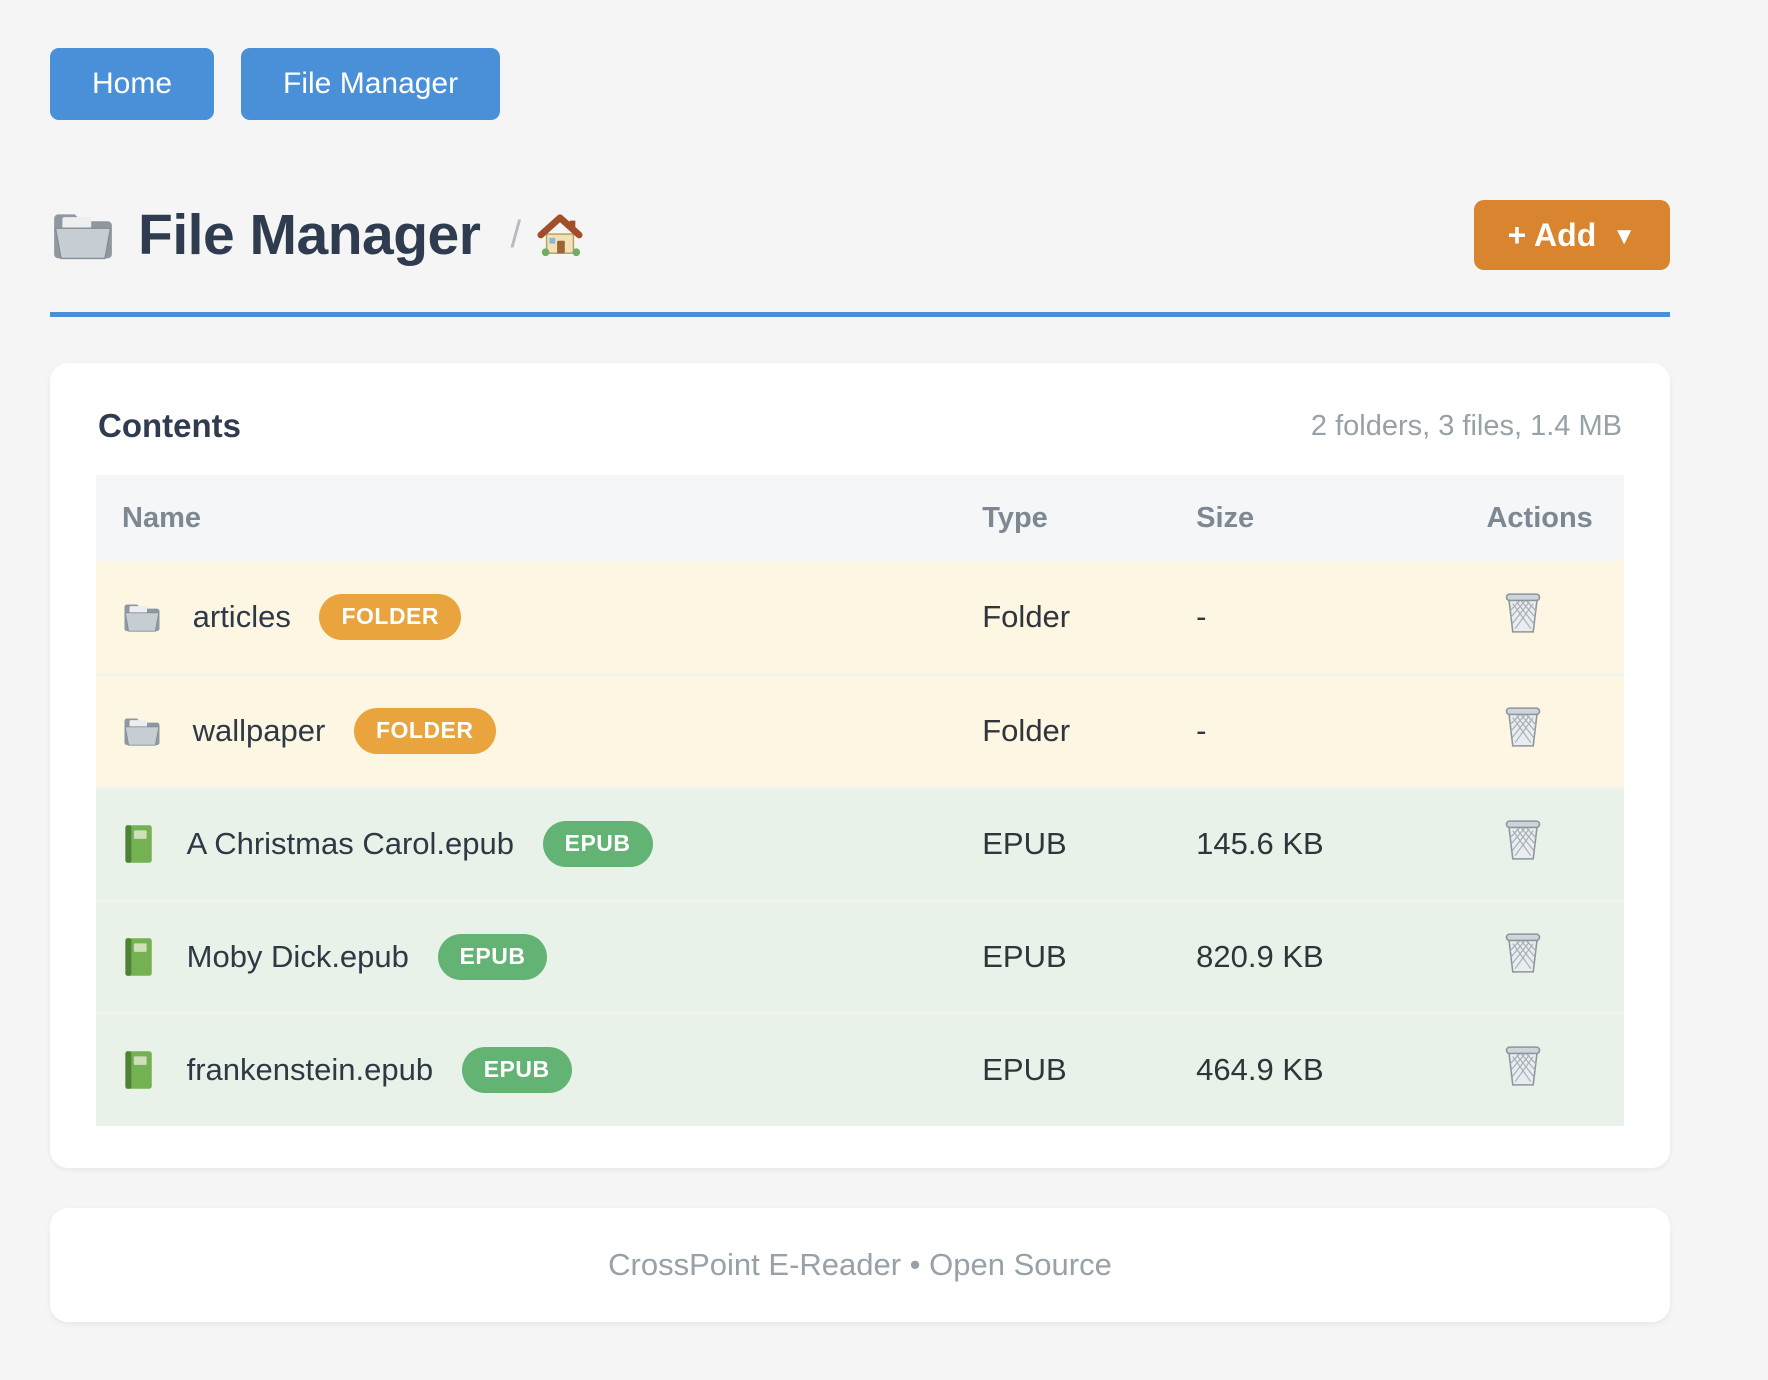 This screenshot has width=1768, height=1380. Describe the element at coordinates (310, 1070) in the screenshot. I see `file-name: frankenstein.epub` at that location.